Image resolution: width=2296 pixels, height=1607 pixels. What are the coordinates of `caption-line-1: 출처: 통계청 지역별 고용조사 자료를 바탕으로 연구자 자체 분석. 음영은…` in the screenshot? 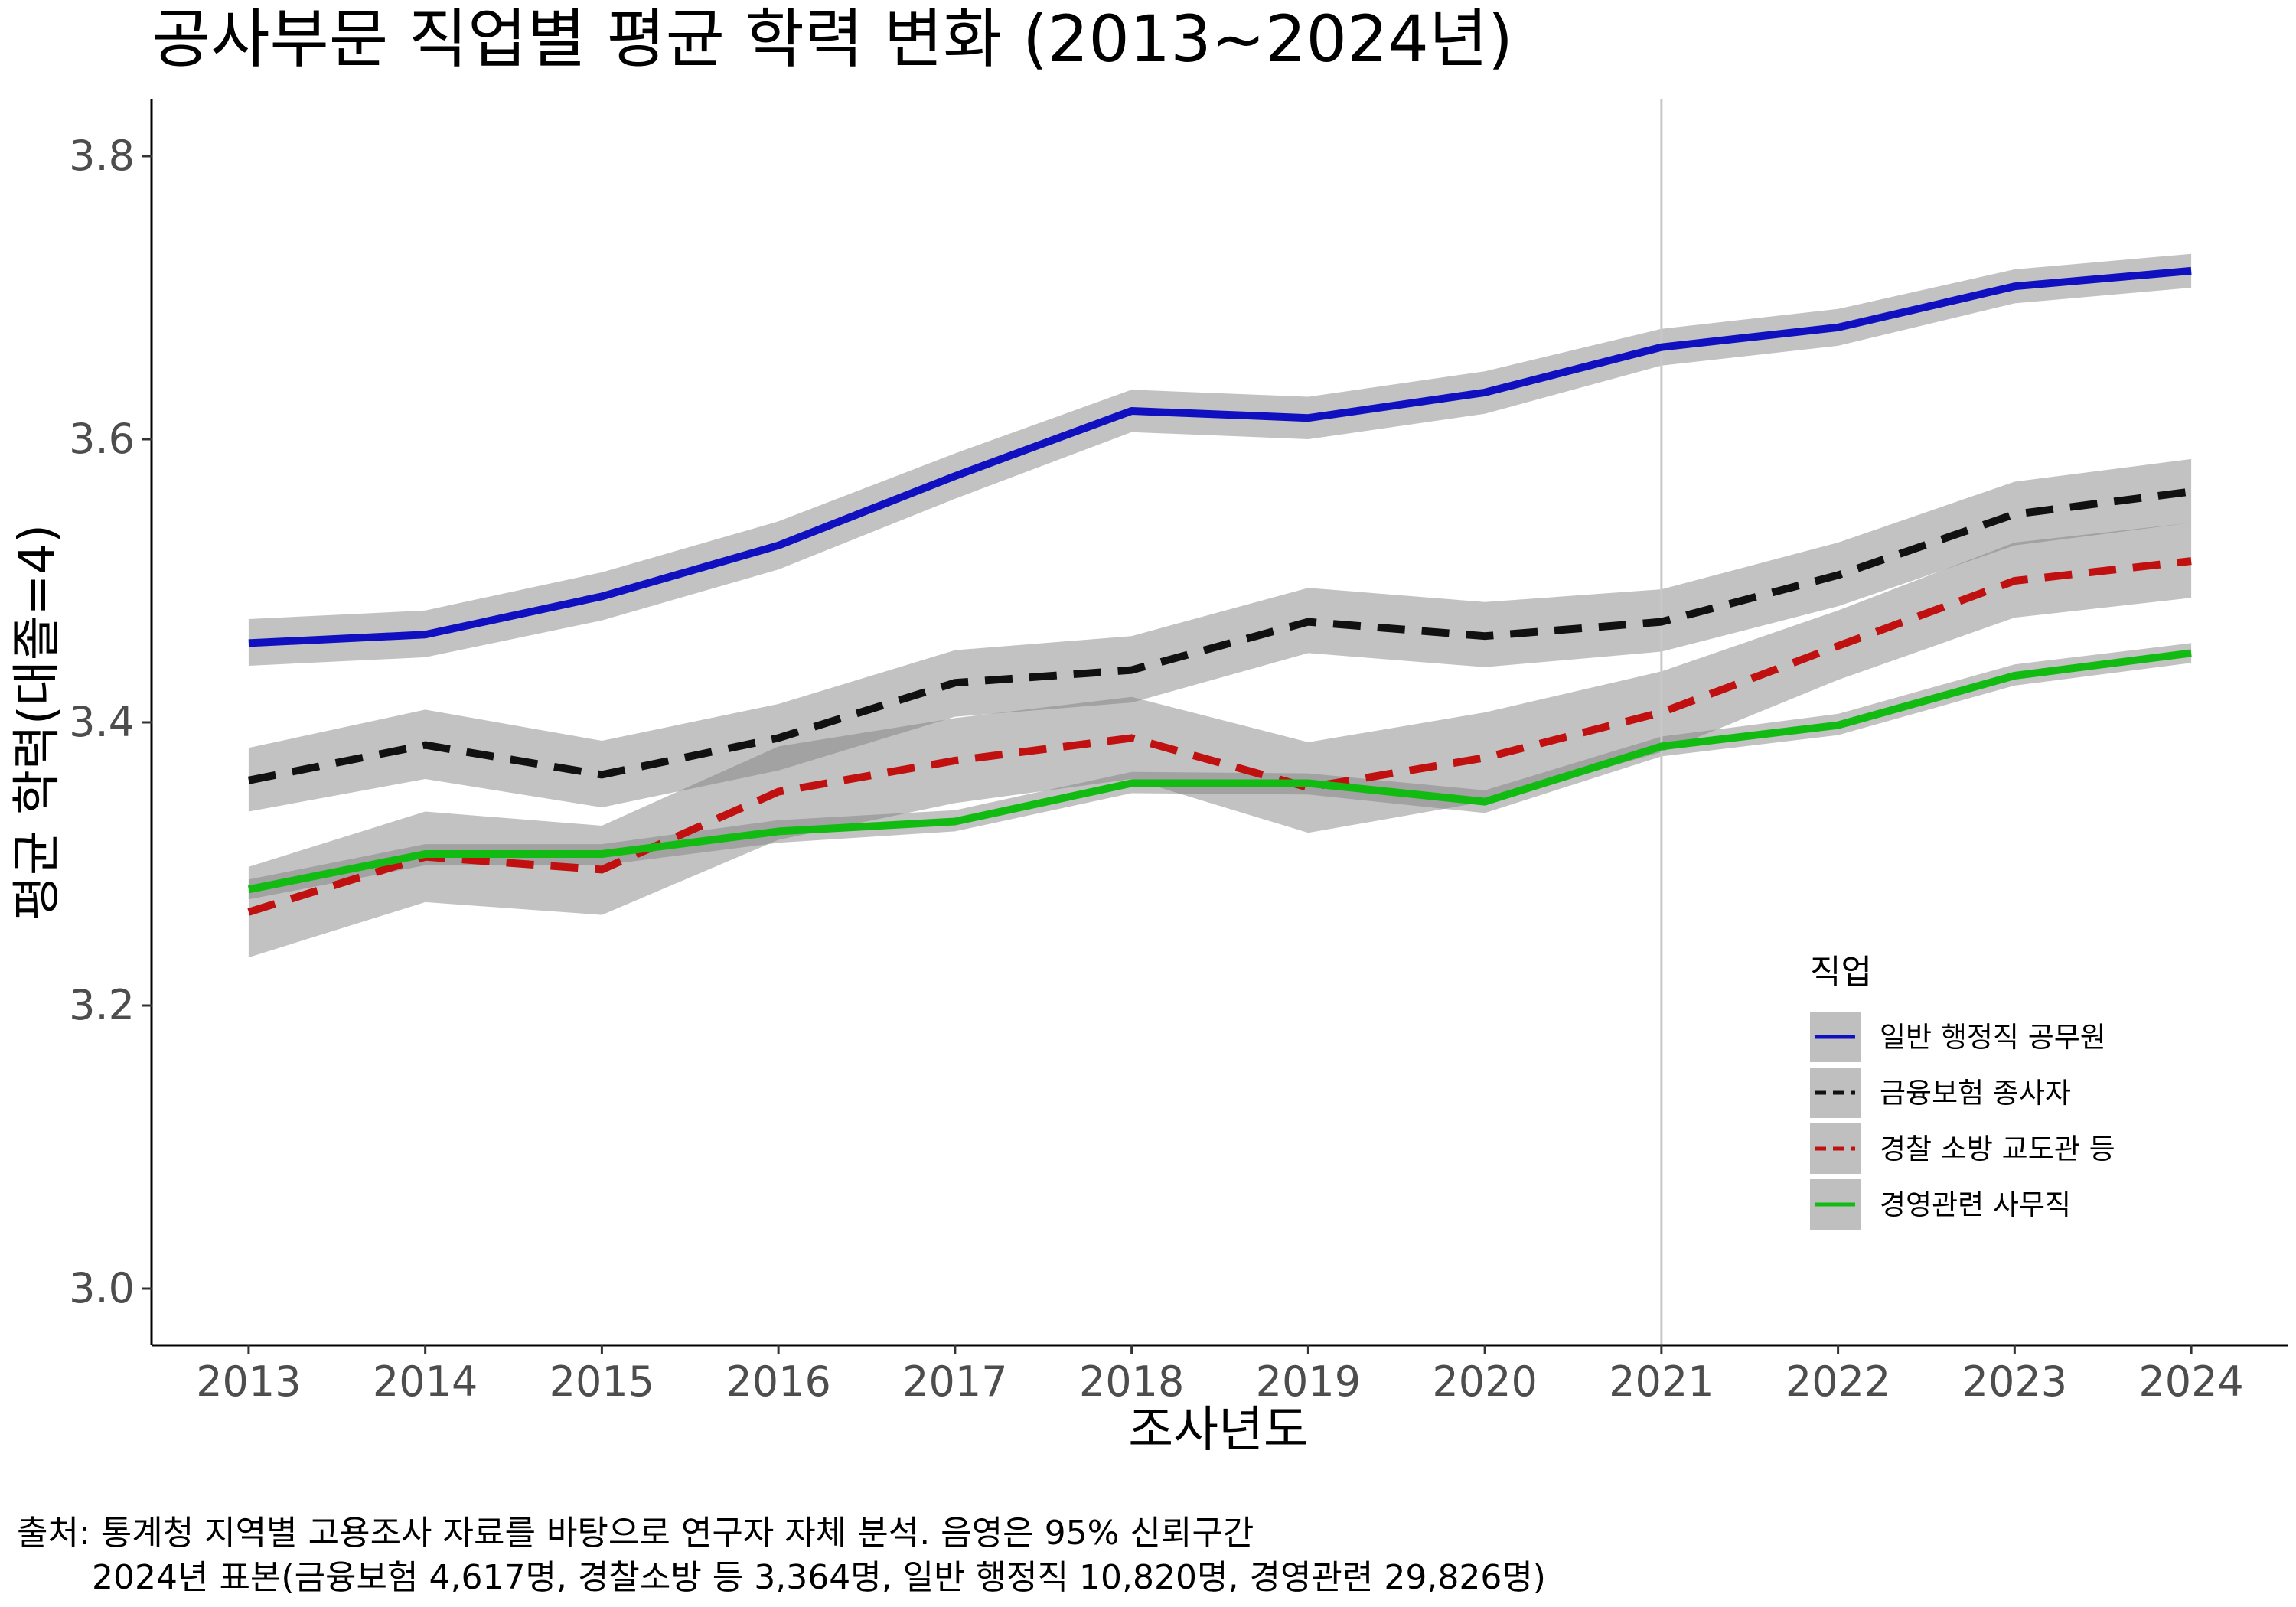 It's located at (635, 1533).